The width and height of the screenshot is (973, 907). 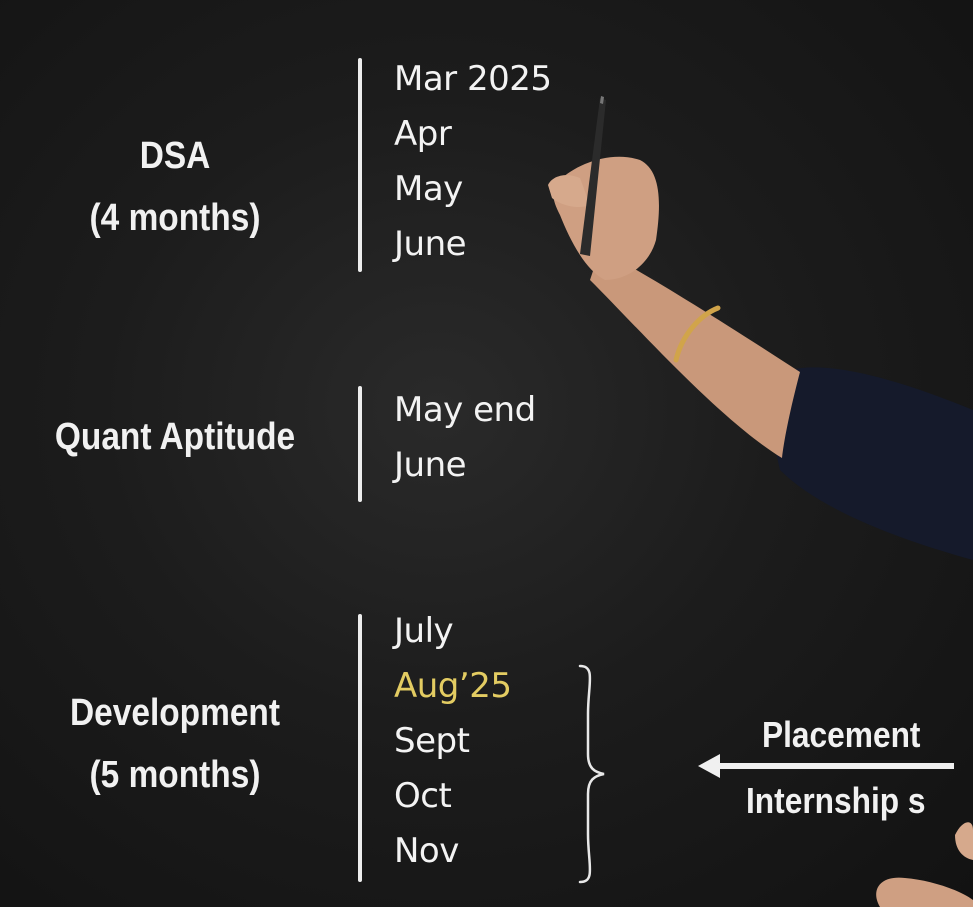 What do you see at coordinates (591, 774) in the screenshot?
I see `right-curly-brace-icon` at bounding box center [591, 774].